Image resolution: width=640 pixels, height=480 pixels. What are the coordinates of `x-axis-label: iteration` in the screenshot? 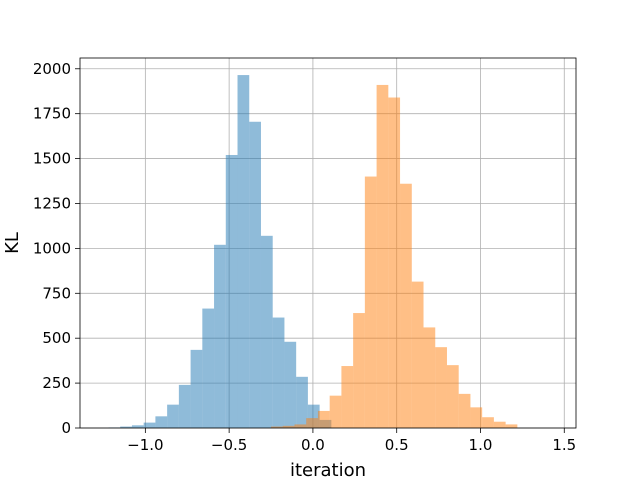 It's located at (328, 470).